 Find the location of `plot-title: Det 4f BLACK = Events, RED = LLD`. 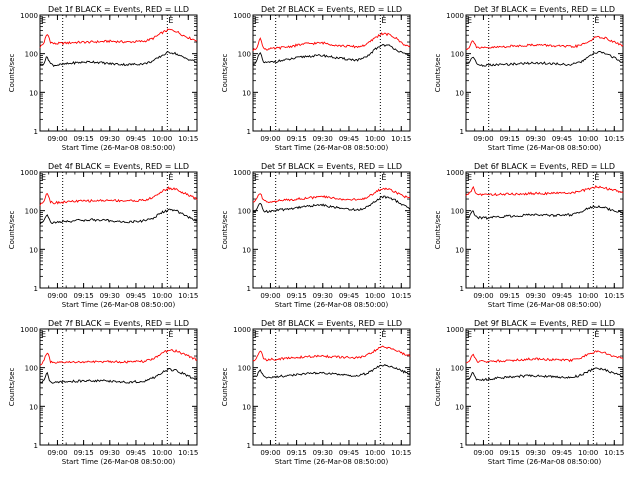

plot-title: Det 4f BLACK = Events, RED = LLD is located at coordinates (118, 166).